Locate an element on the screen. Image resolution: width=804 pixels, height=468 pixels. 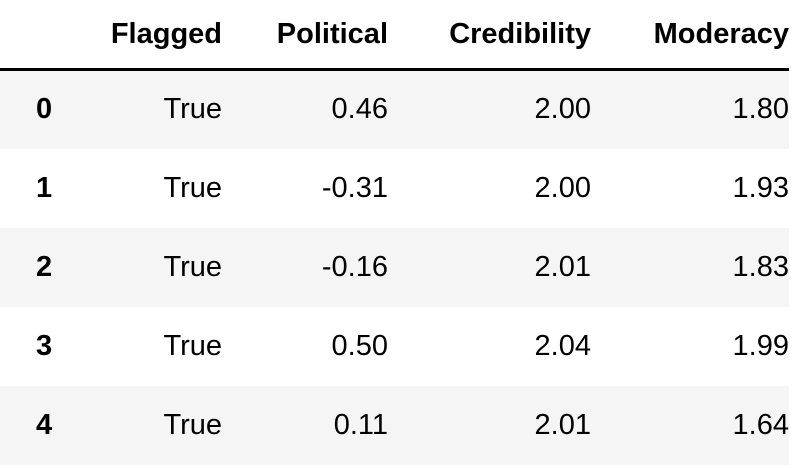
column-header-credibility: Credibility is located at coordinates (489, 35).